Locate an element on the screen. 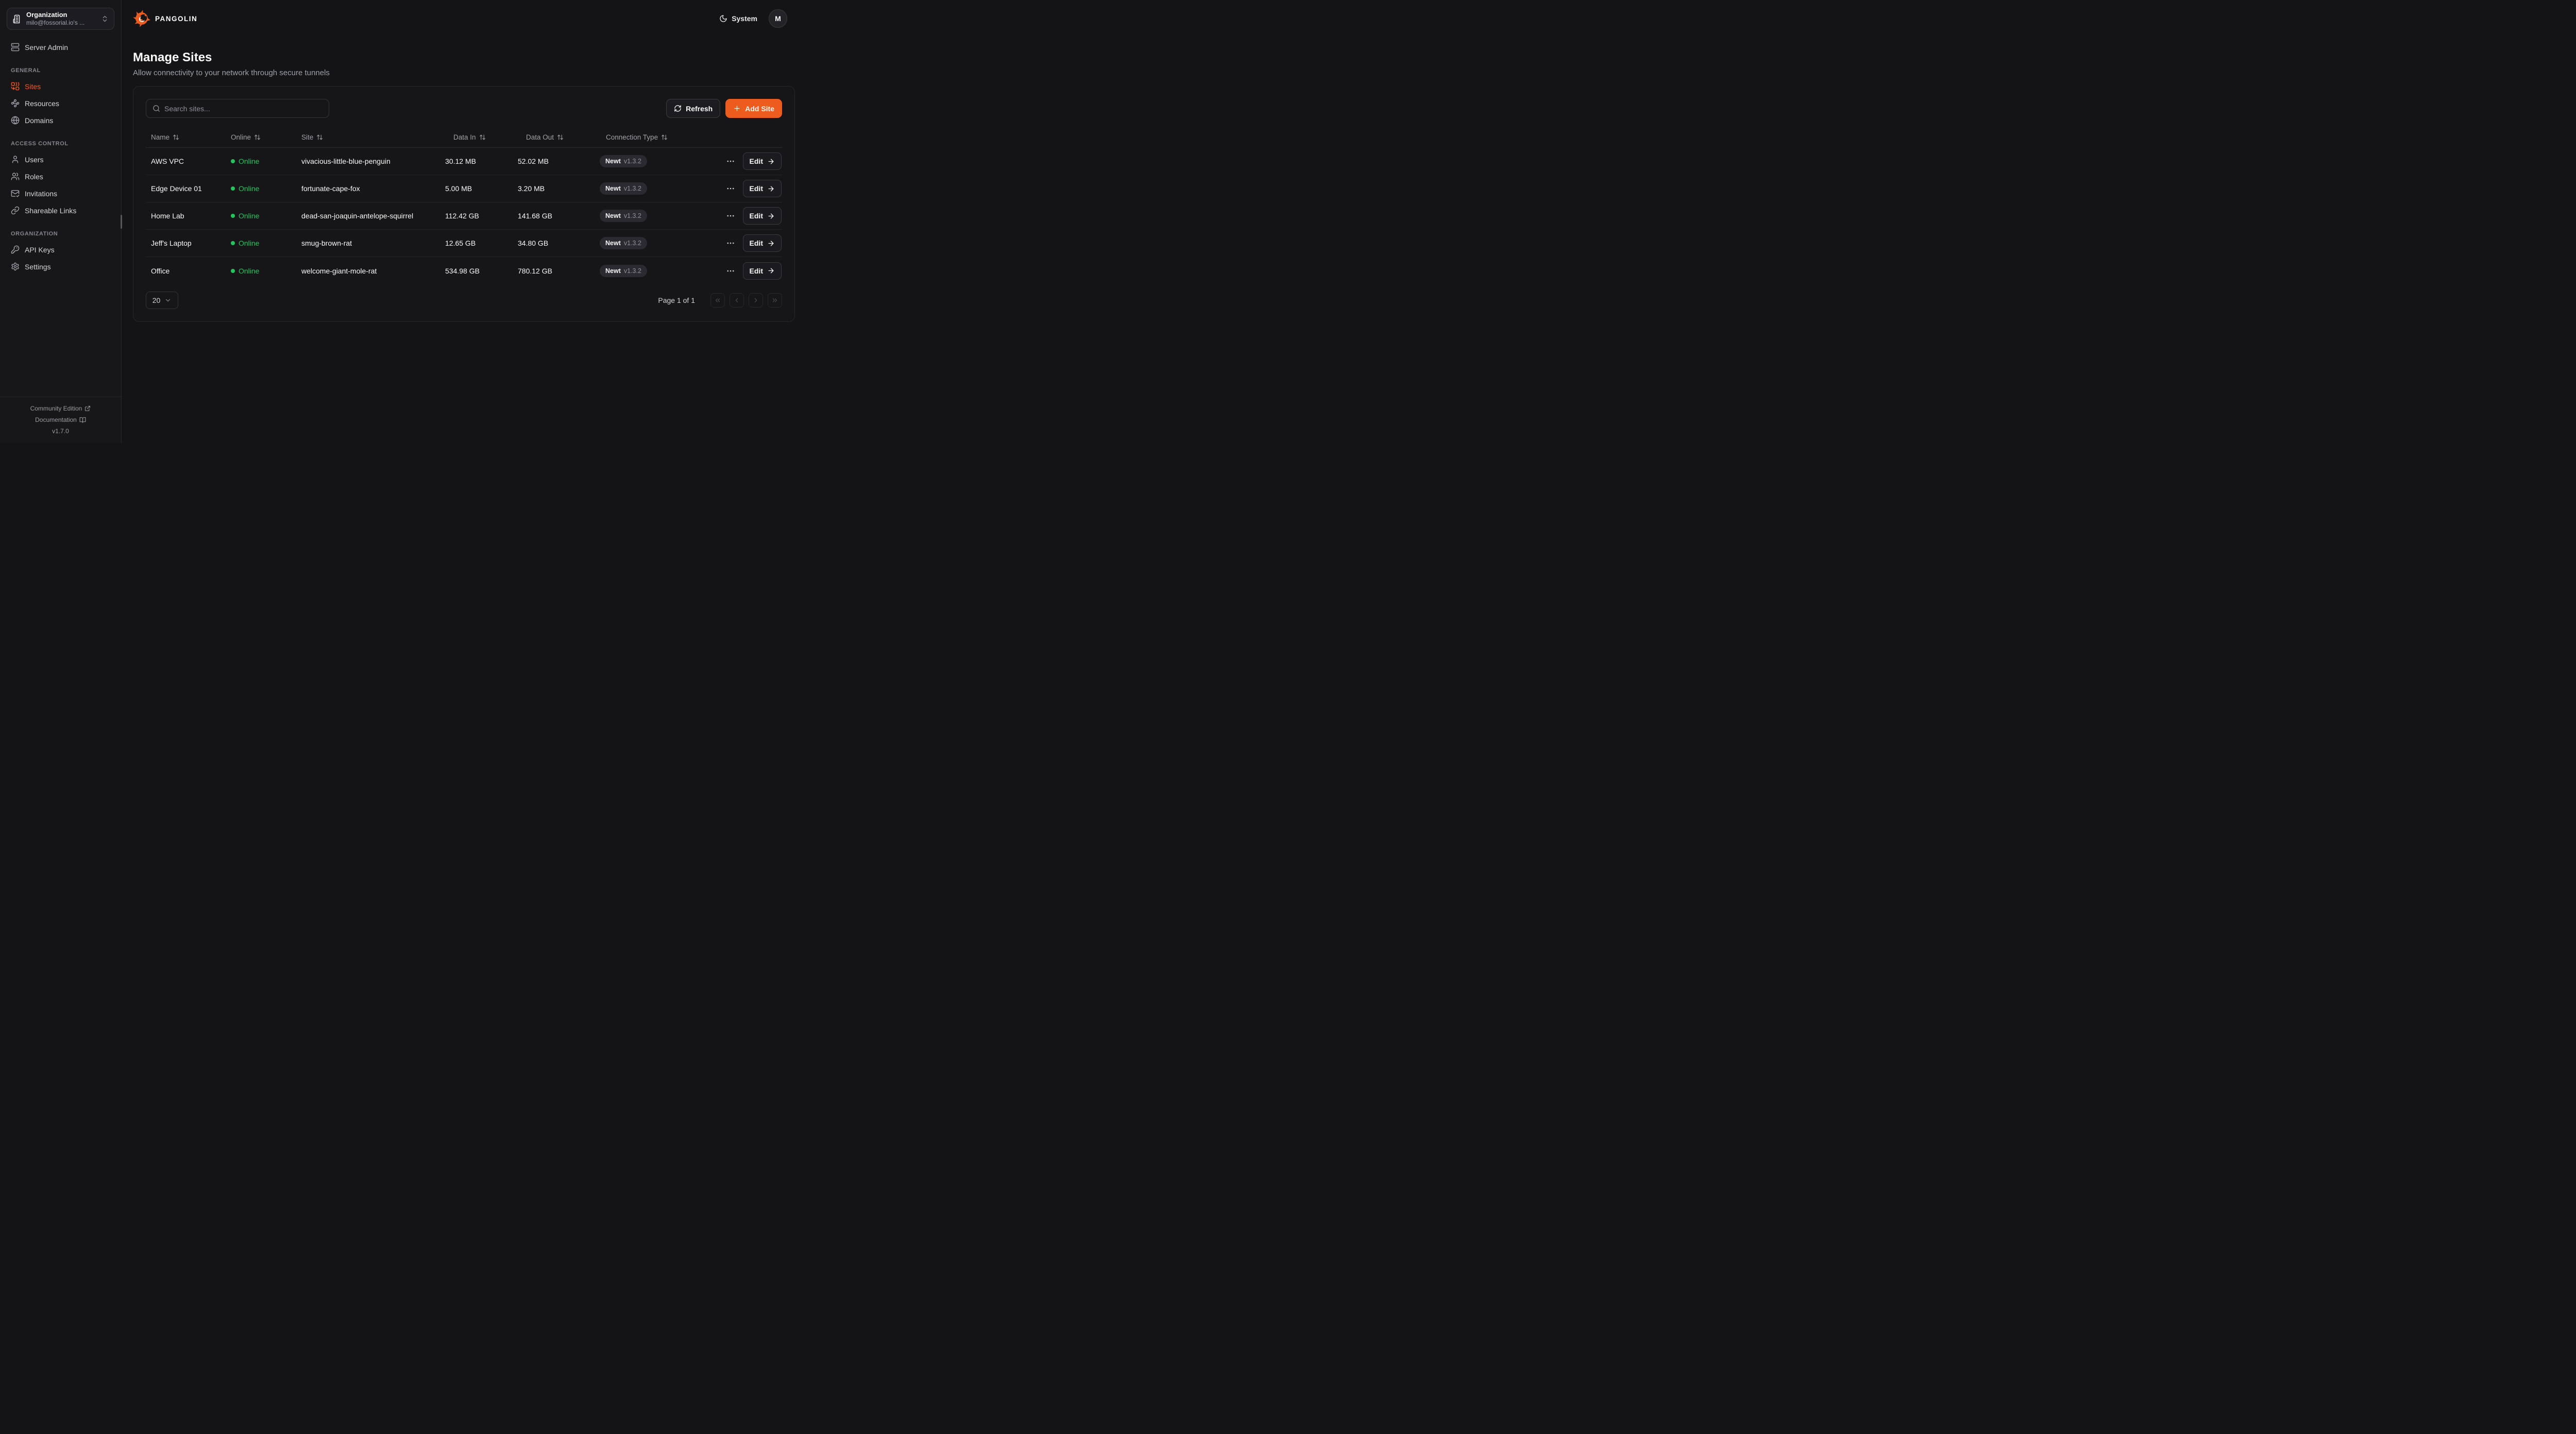 This screenshot has height=1434, width=2576. chevron-right-icon is located at coordinates (755, 300).